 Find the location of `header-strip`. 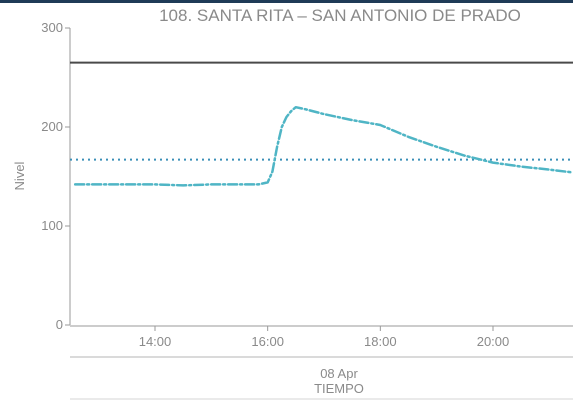

header-strip is located at coordinates (286, 1).